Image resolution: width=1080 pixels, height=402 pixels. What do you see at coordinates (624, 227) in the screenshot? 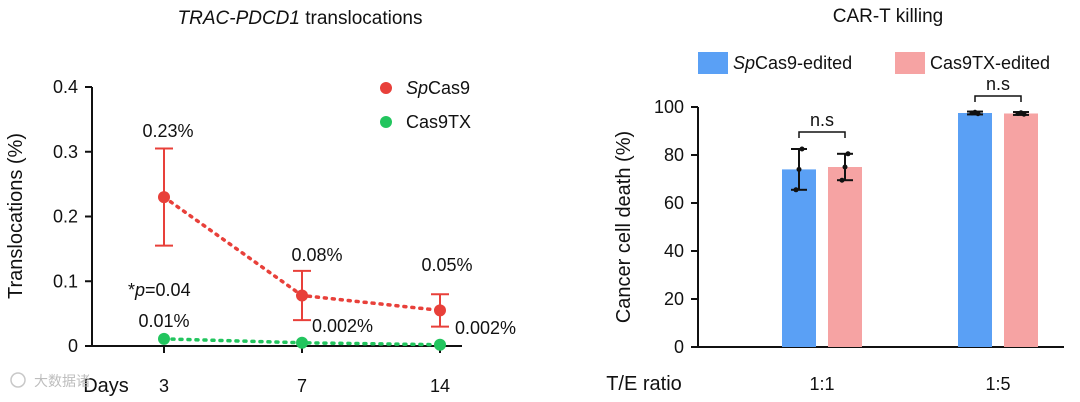
I see `right-y-label: Cancer cell death (%)` at bounding box center [624, 227].